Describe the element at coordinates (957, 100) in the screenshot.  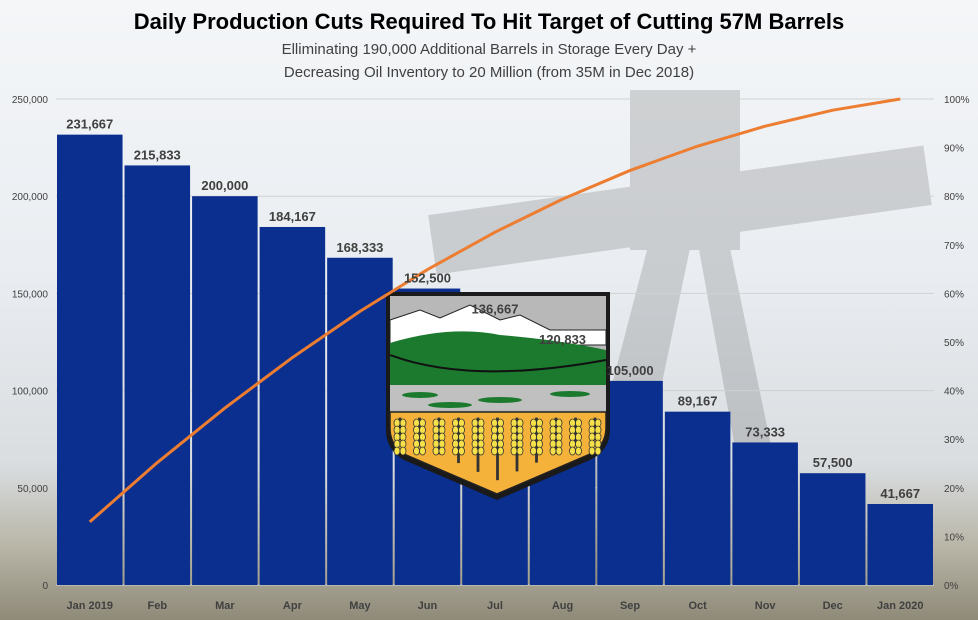
I see `y2-tick-label: 100%` at that location.